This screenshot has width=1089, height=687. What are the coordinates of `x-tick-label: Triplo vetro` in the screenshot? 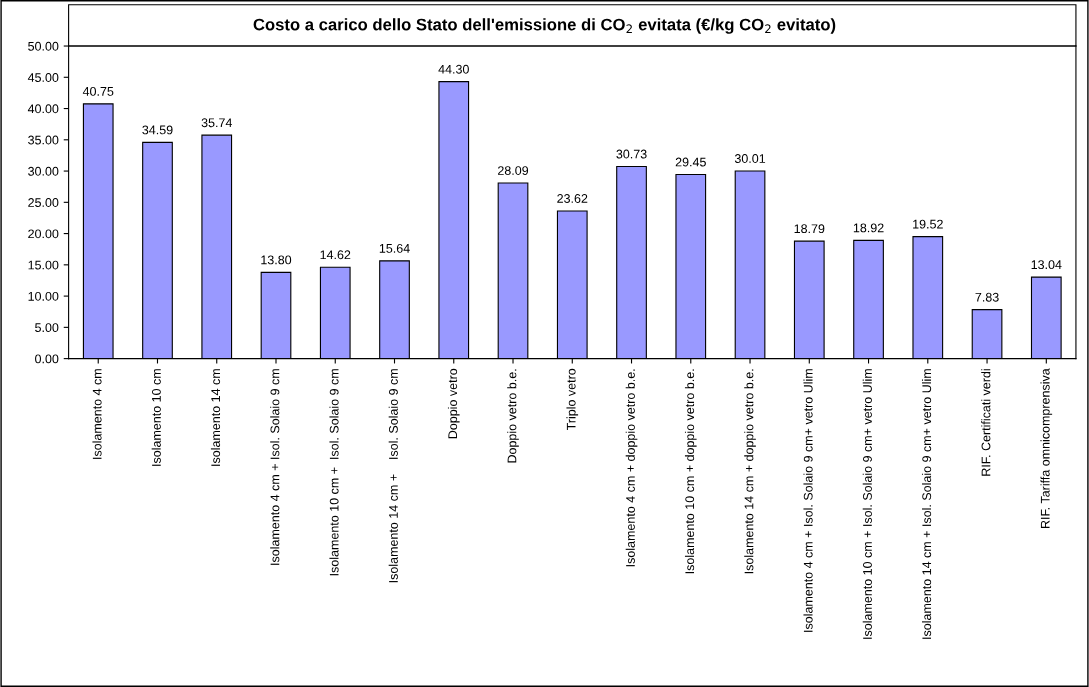 It's located at (572, 399).